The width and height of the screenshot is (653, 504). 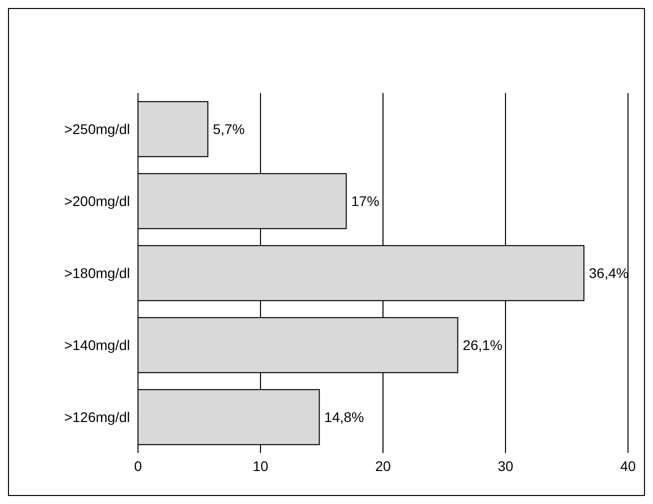 I want to click on y-tick-label: >200mg/dl, so click(x=97, y=200).